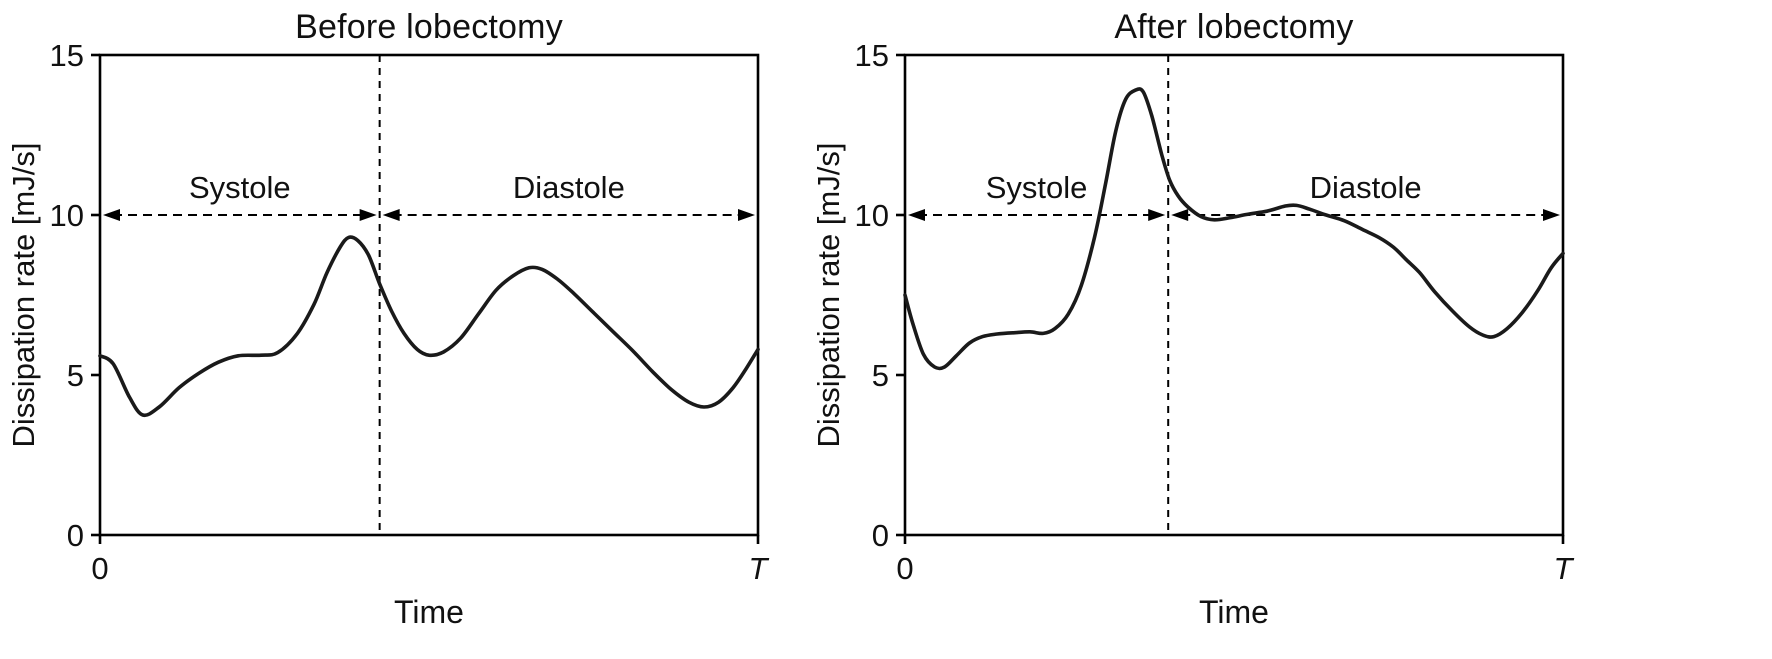 This screenshot has width=1772, height=659. Describe the element at coordinates (1157, 215) in the screenshot. I see `arrowhead-right-systole-after` at that location.